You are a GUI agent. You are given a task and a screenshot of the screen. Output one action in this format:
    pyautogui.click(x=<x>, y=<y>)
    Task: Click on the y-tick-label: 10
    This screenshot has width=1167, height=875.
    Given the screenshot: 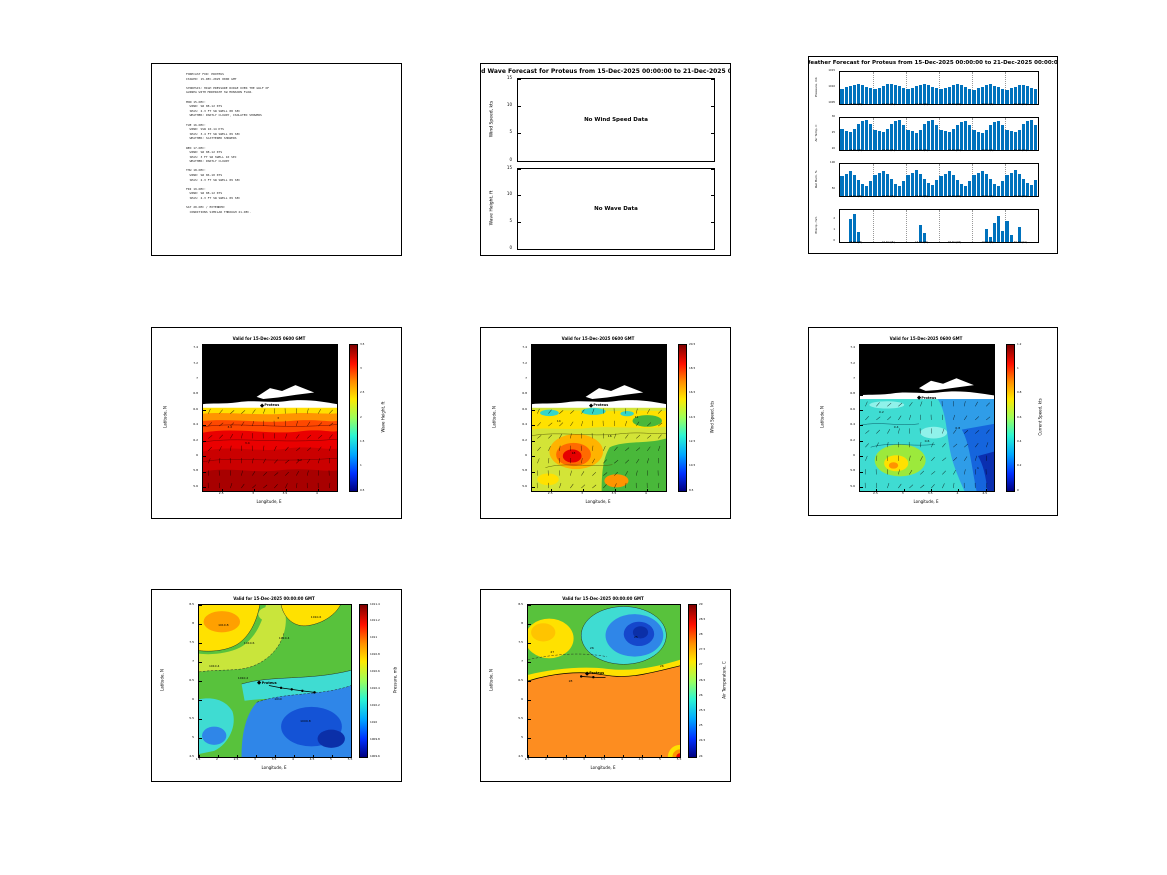 What is the action you would take?
    pyautogui.click(x=509, y=194)
    